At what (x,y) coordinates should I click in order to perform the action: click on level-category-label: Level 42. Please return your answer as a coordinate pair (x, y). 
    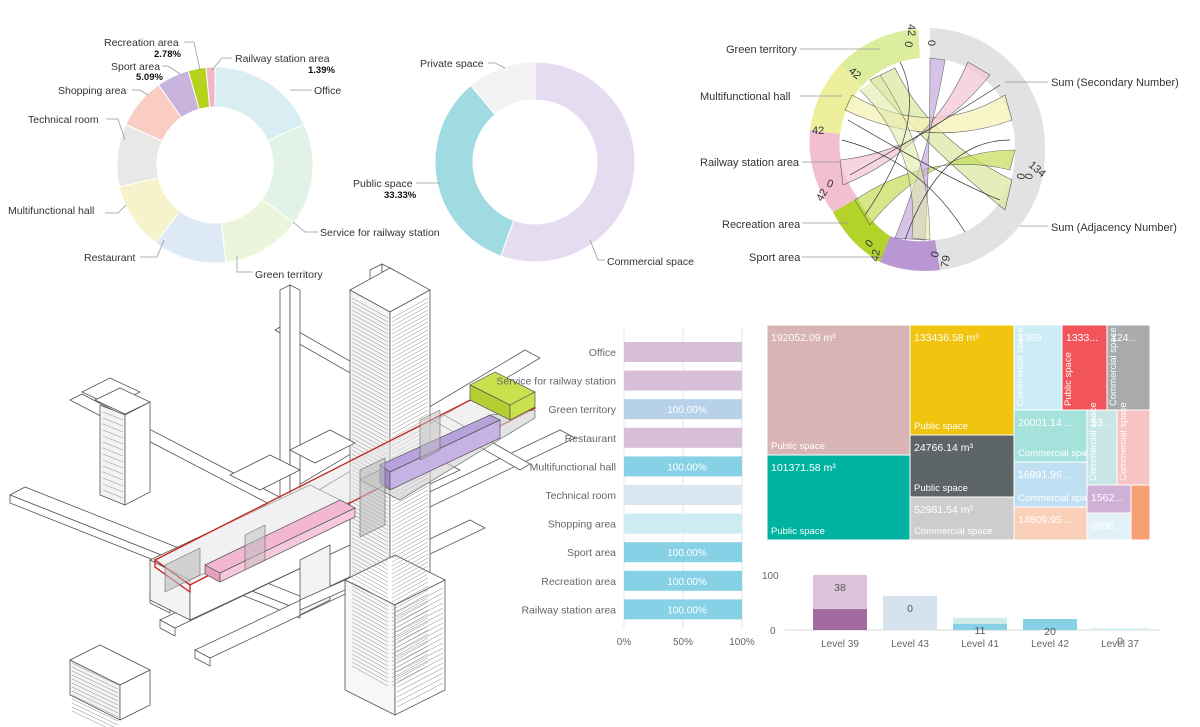
    Looking at the image, I should click on (1050, 644).